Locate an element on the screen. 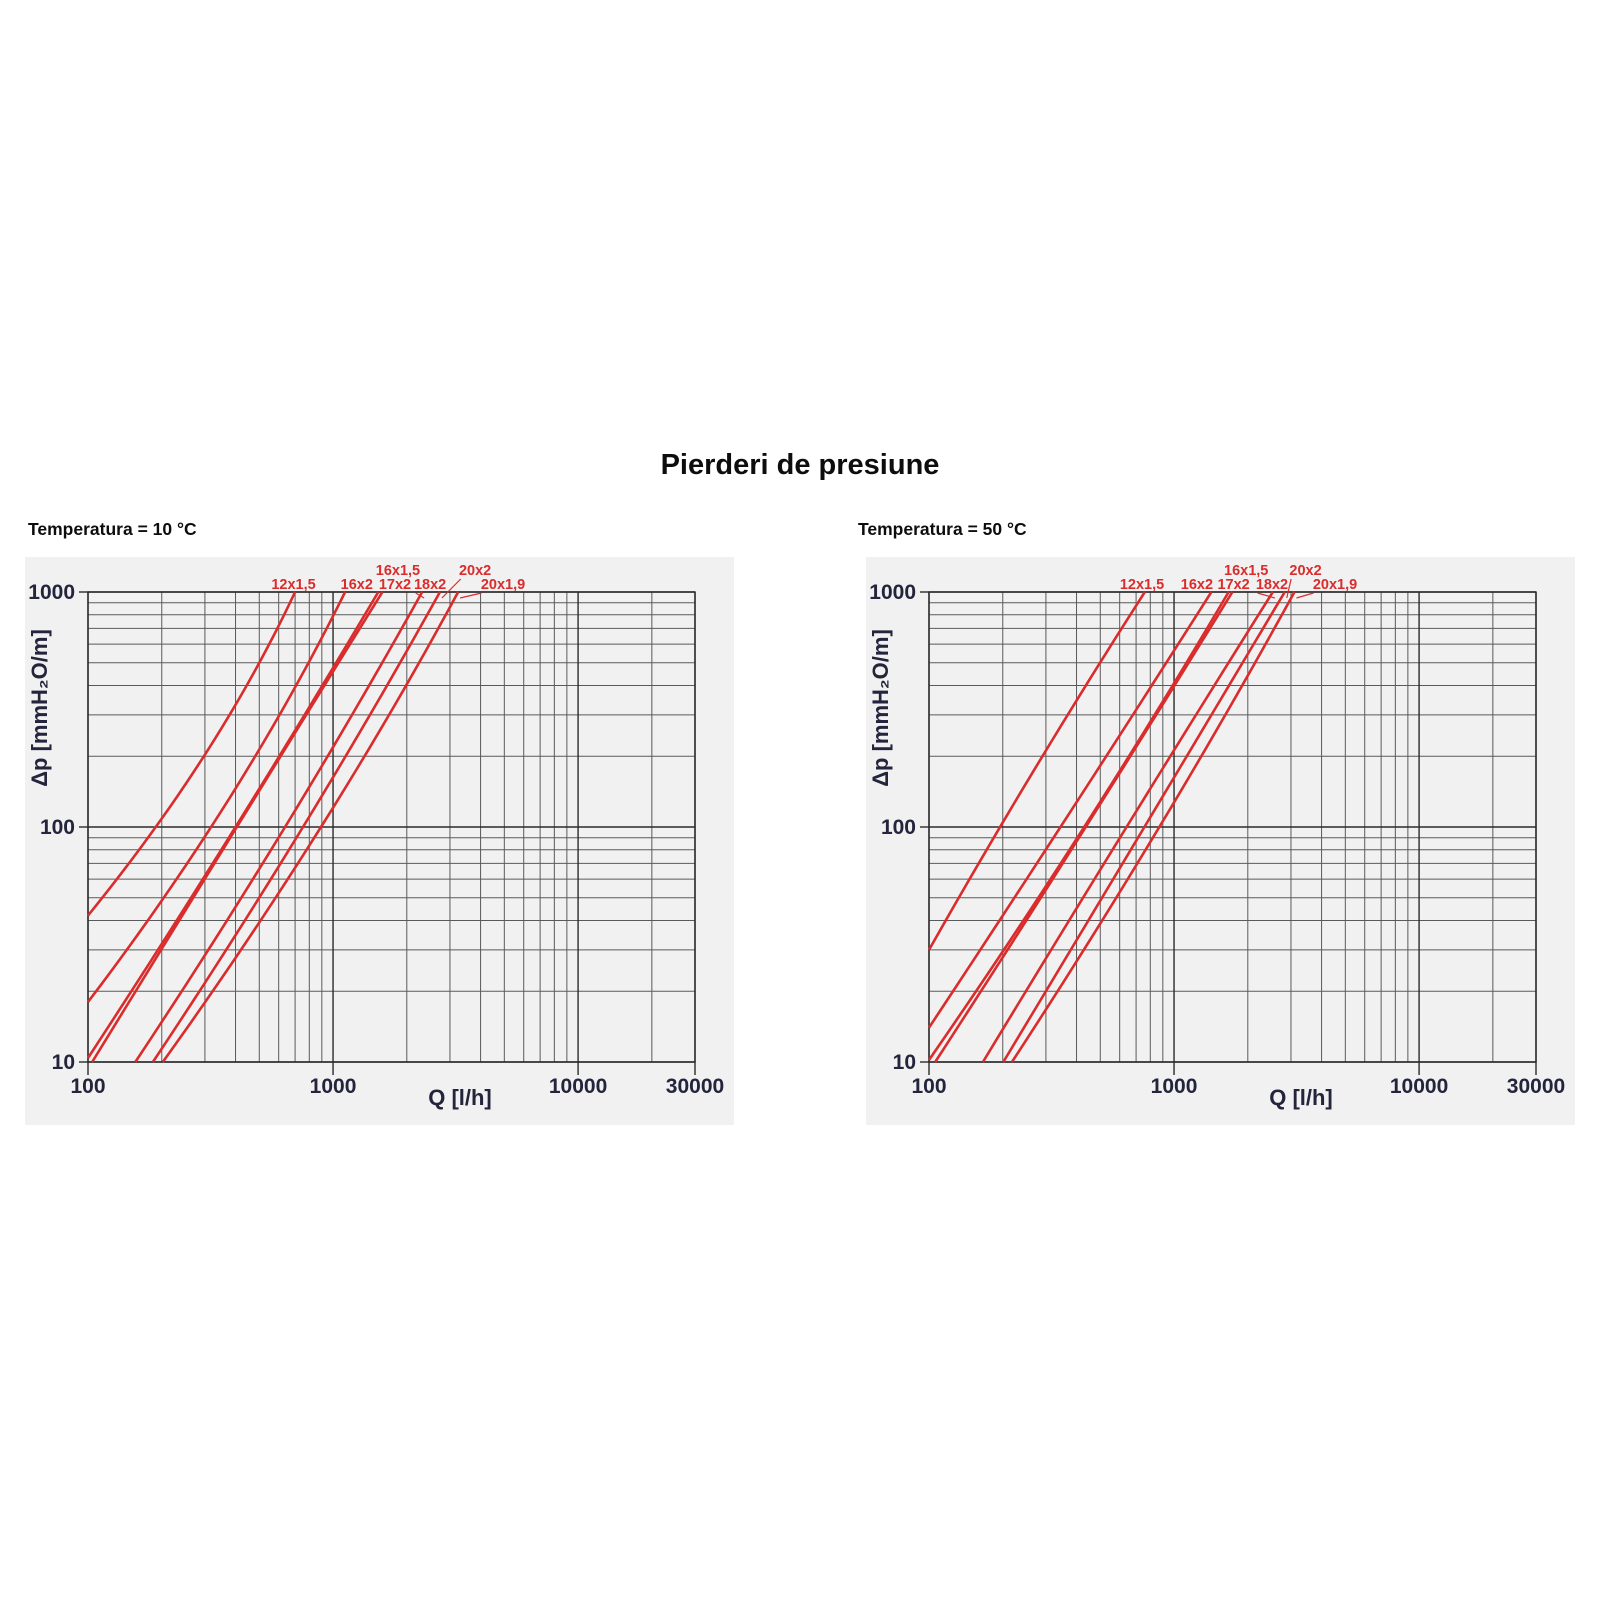  chart-header-10c: Temperatura = 10 °C is located at coordinates (112, 529).